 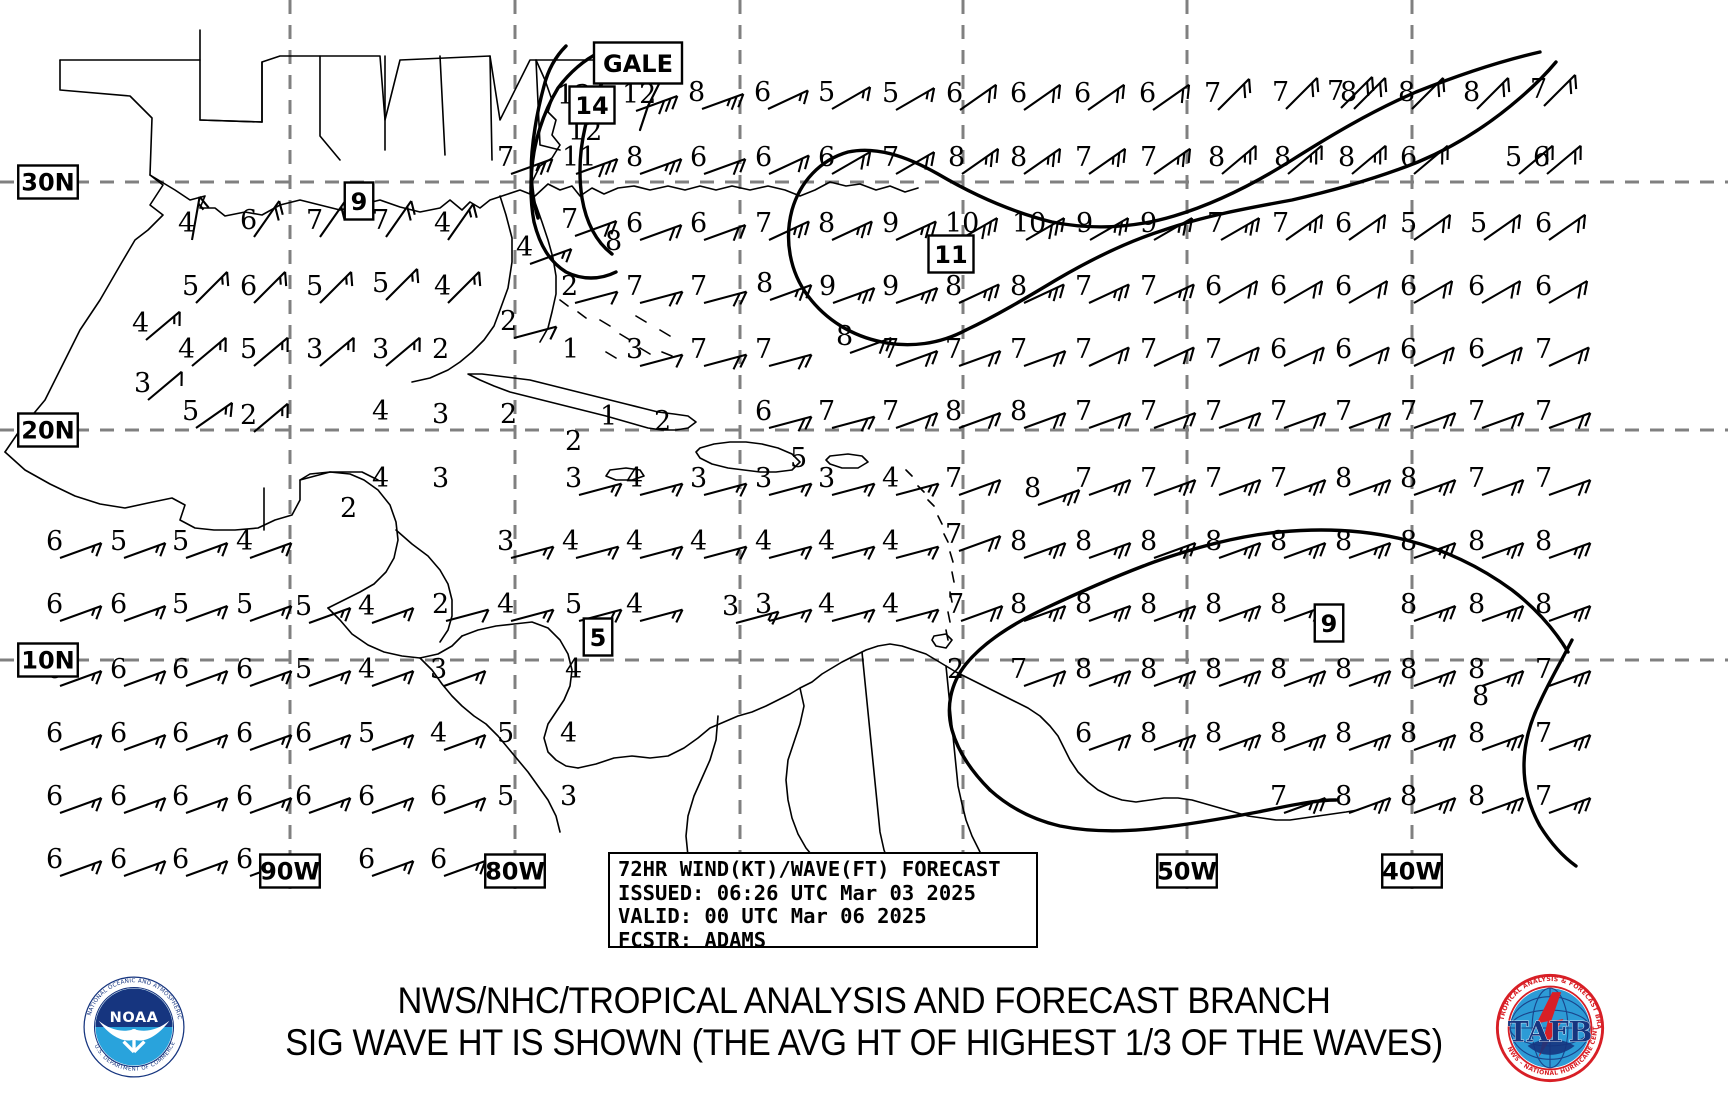 I want to click on wave-height-label: 5, so click(x=303, y=669).